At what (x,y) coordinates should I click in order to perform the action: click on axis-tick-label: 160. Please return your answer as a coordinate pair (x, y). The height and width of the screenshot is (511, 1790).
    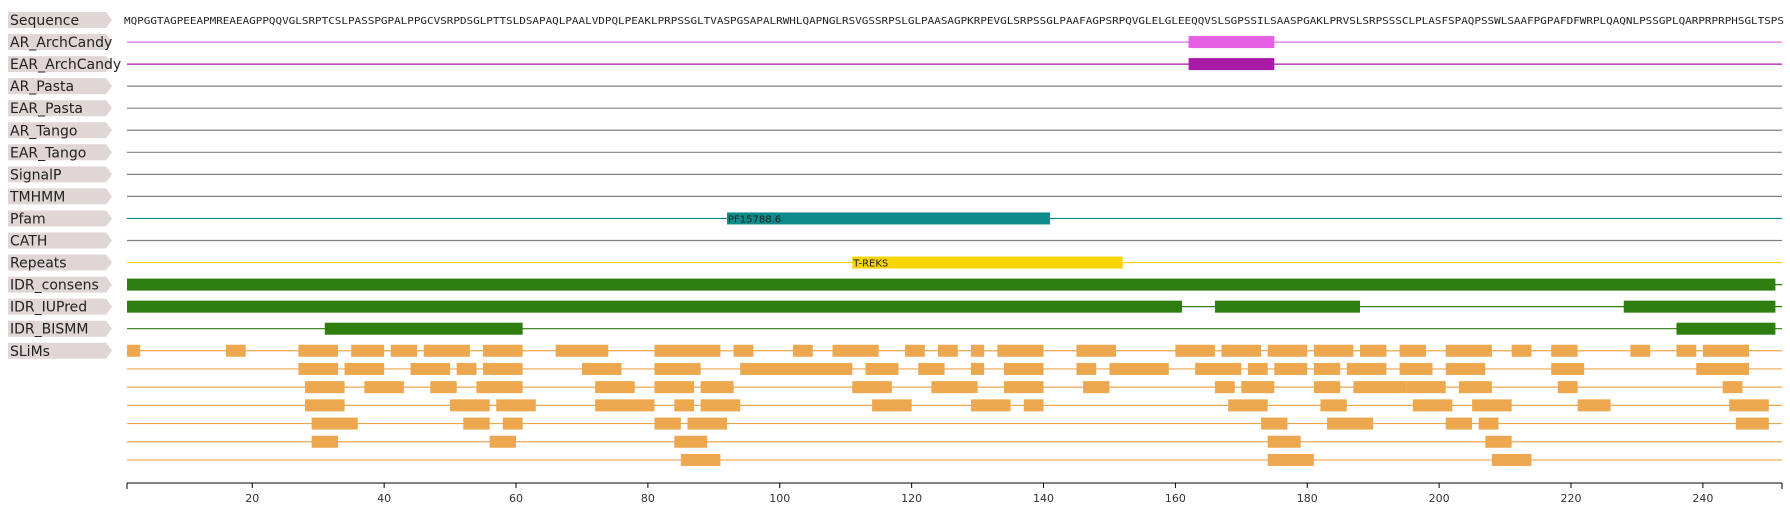
    Looking at the image, I should click on (1175, 498).